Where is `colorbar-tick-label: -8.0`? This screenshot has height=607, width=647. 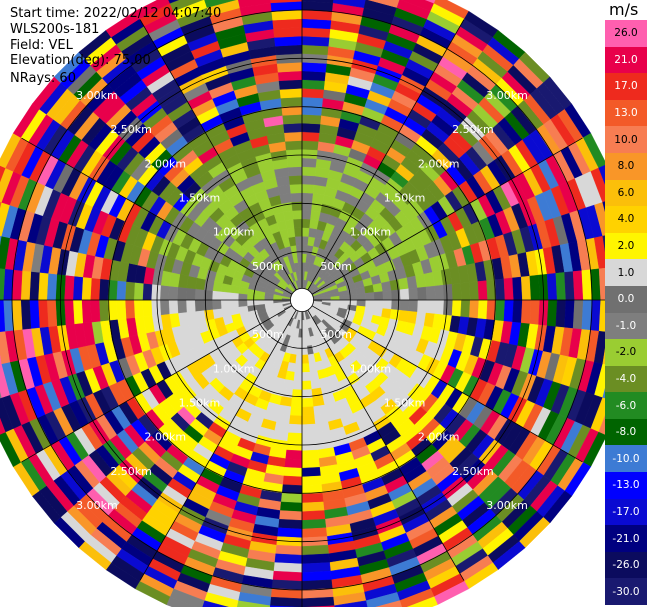
colorbar-tick-label: -8.0 is located at coordinates (626, 432).